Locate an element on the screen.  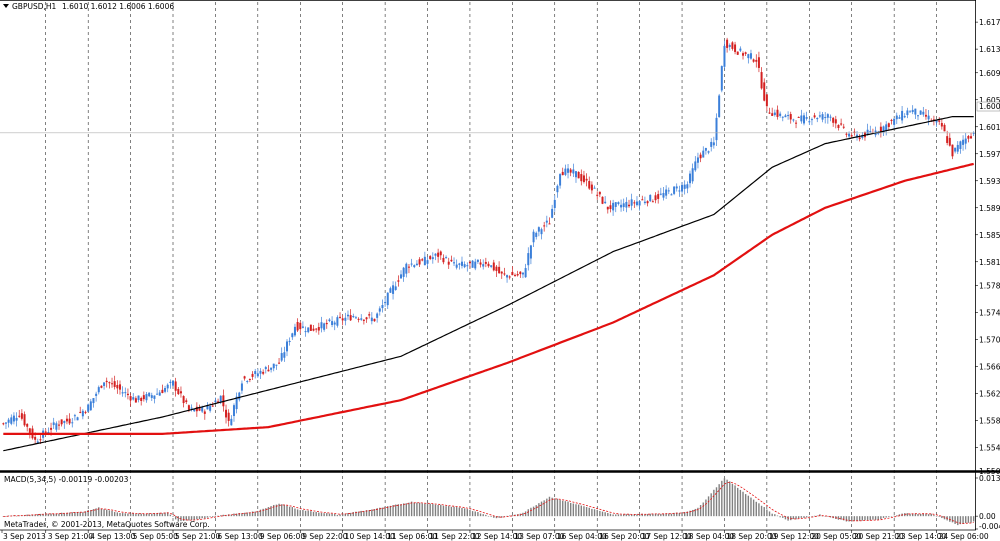
chart-menu-triangle-icon is located at coordinates (6, 6).